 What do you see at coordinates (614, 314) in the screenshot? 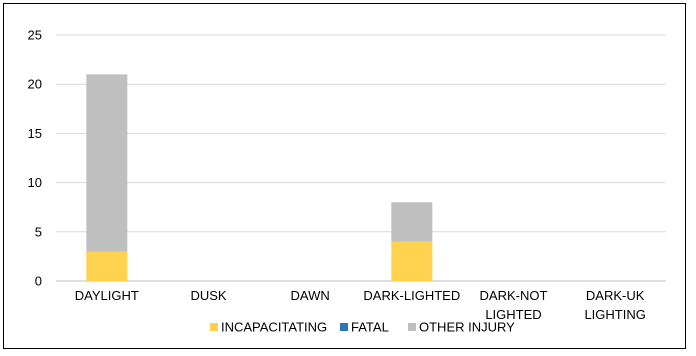
I see `x-category-label: LIGHTING` at bounding box center [614, 314].